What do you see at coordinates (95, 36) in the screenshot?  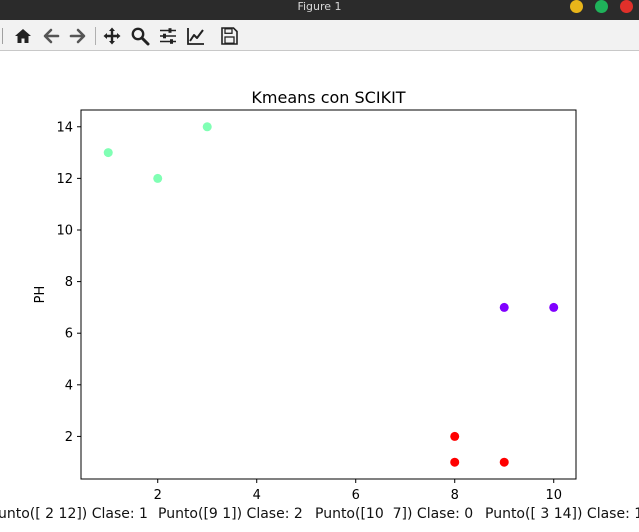 I see `toolbar-separator` at bounding box center [95, 36].